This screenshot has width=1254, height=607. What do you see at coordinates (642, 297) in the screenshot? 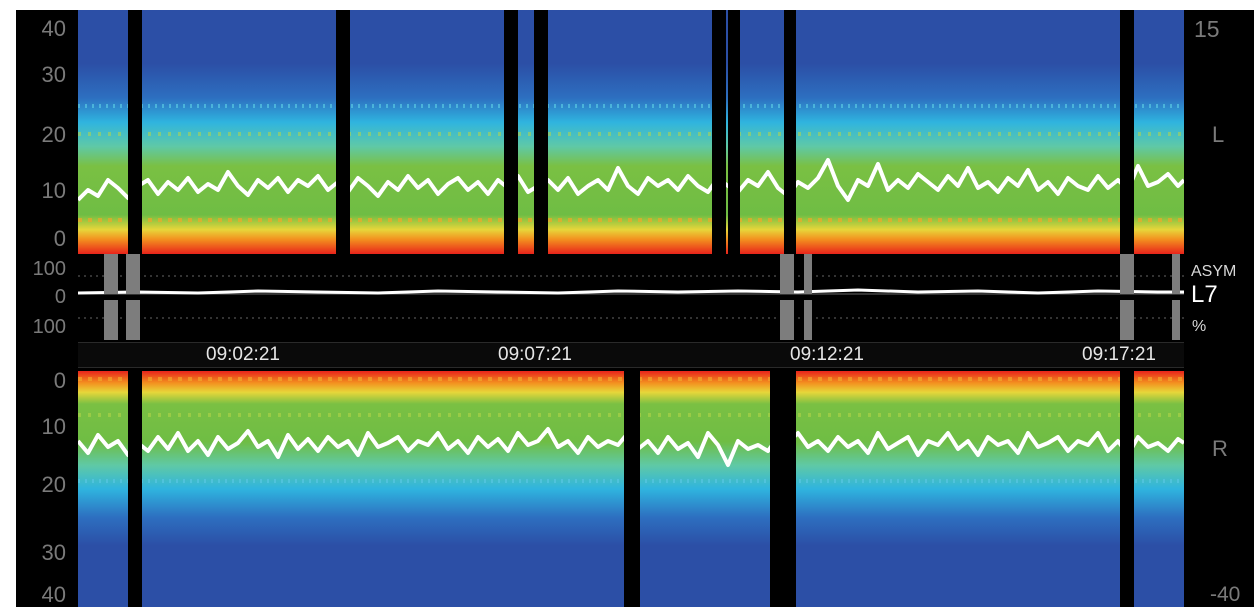
I see `asym-artifact-markers` at bounding box center [642, 297].